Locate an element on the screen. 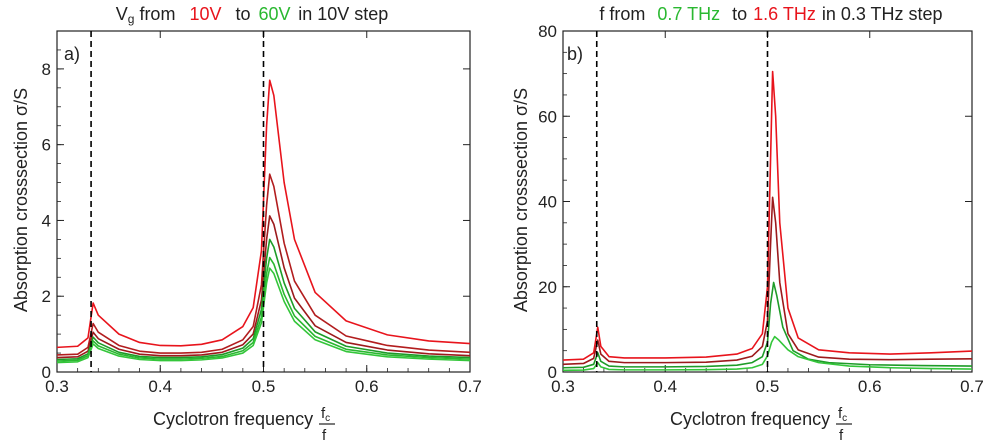 This screenshot has width=988, height=448. title-a-v1: 10V is located at coordinates (205, 14).